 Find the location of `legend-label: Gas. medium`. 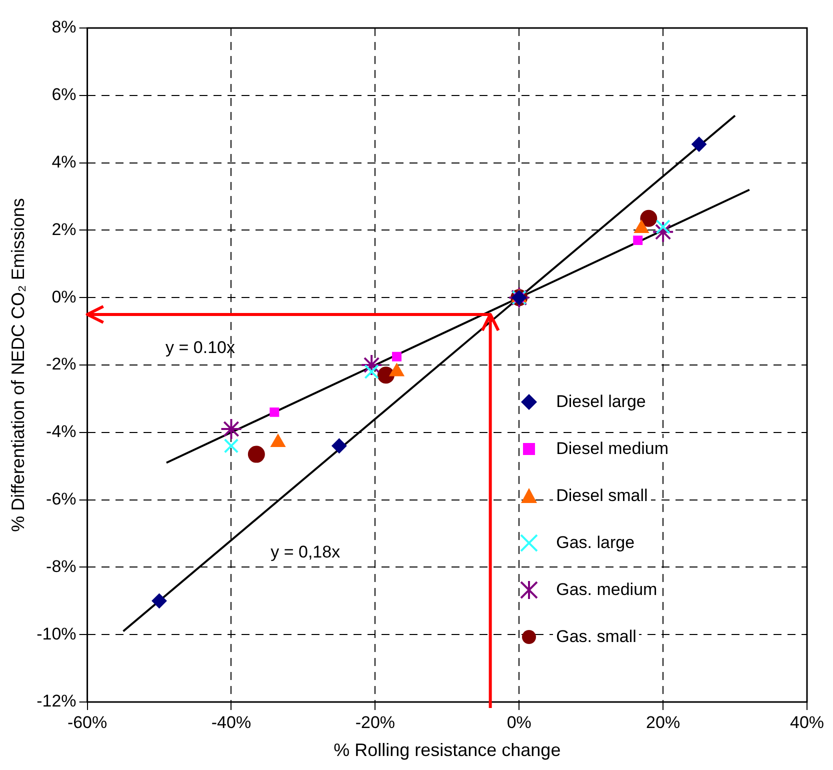

legend-label: Gas. medium is located at coordinates (606, 589).